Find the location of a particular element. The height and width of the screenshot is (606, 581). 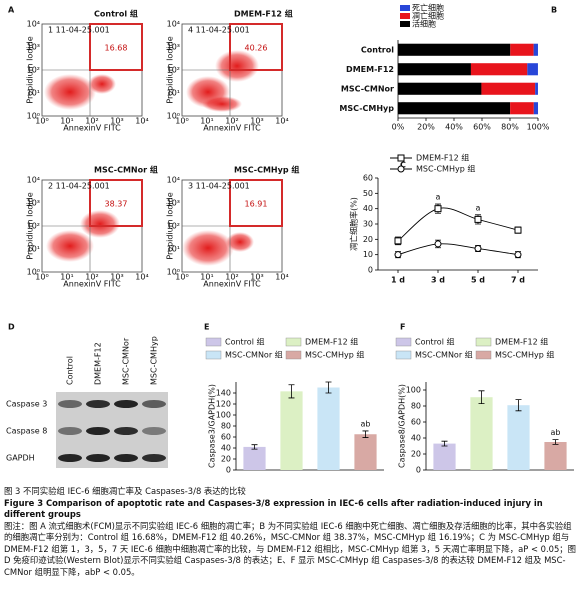

plot-title: Control 组 is located at coordinates (116, 14).